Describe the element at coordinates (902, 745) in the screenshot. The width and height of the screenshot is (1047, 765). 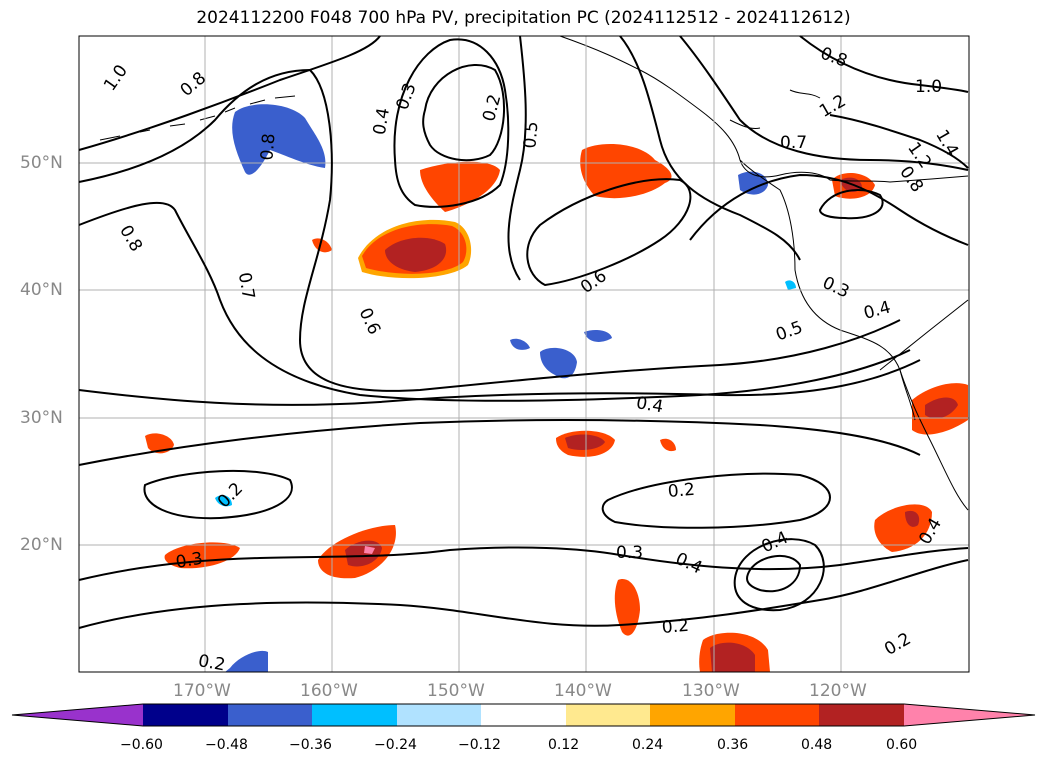
I see `colorbar-tick-label: 0.60` at that location.